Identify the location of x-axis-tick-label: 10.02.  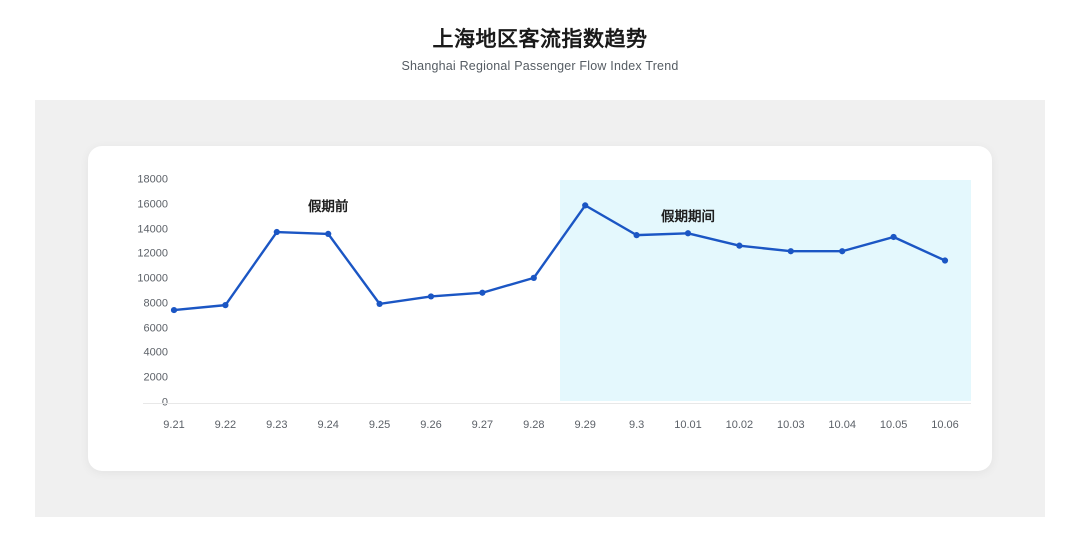
(739, 425).